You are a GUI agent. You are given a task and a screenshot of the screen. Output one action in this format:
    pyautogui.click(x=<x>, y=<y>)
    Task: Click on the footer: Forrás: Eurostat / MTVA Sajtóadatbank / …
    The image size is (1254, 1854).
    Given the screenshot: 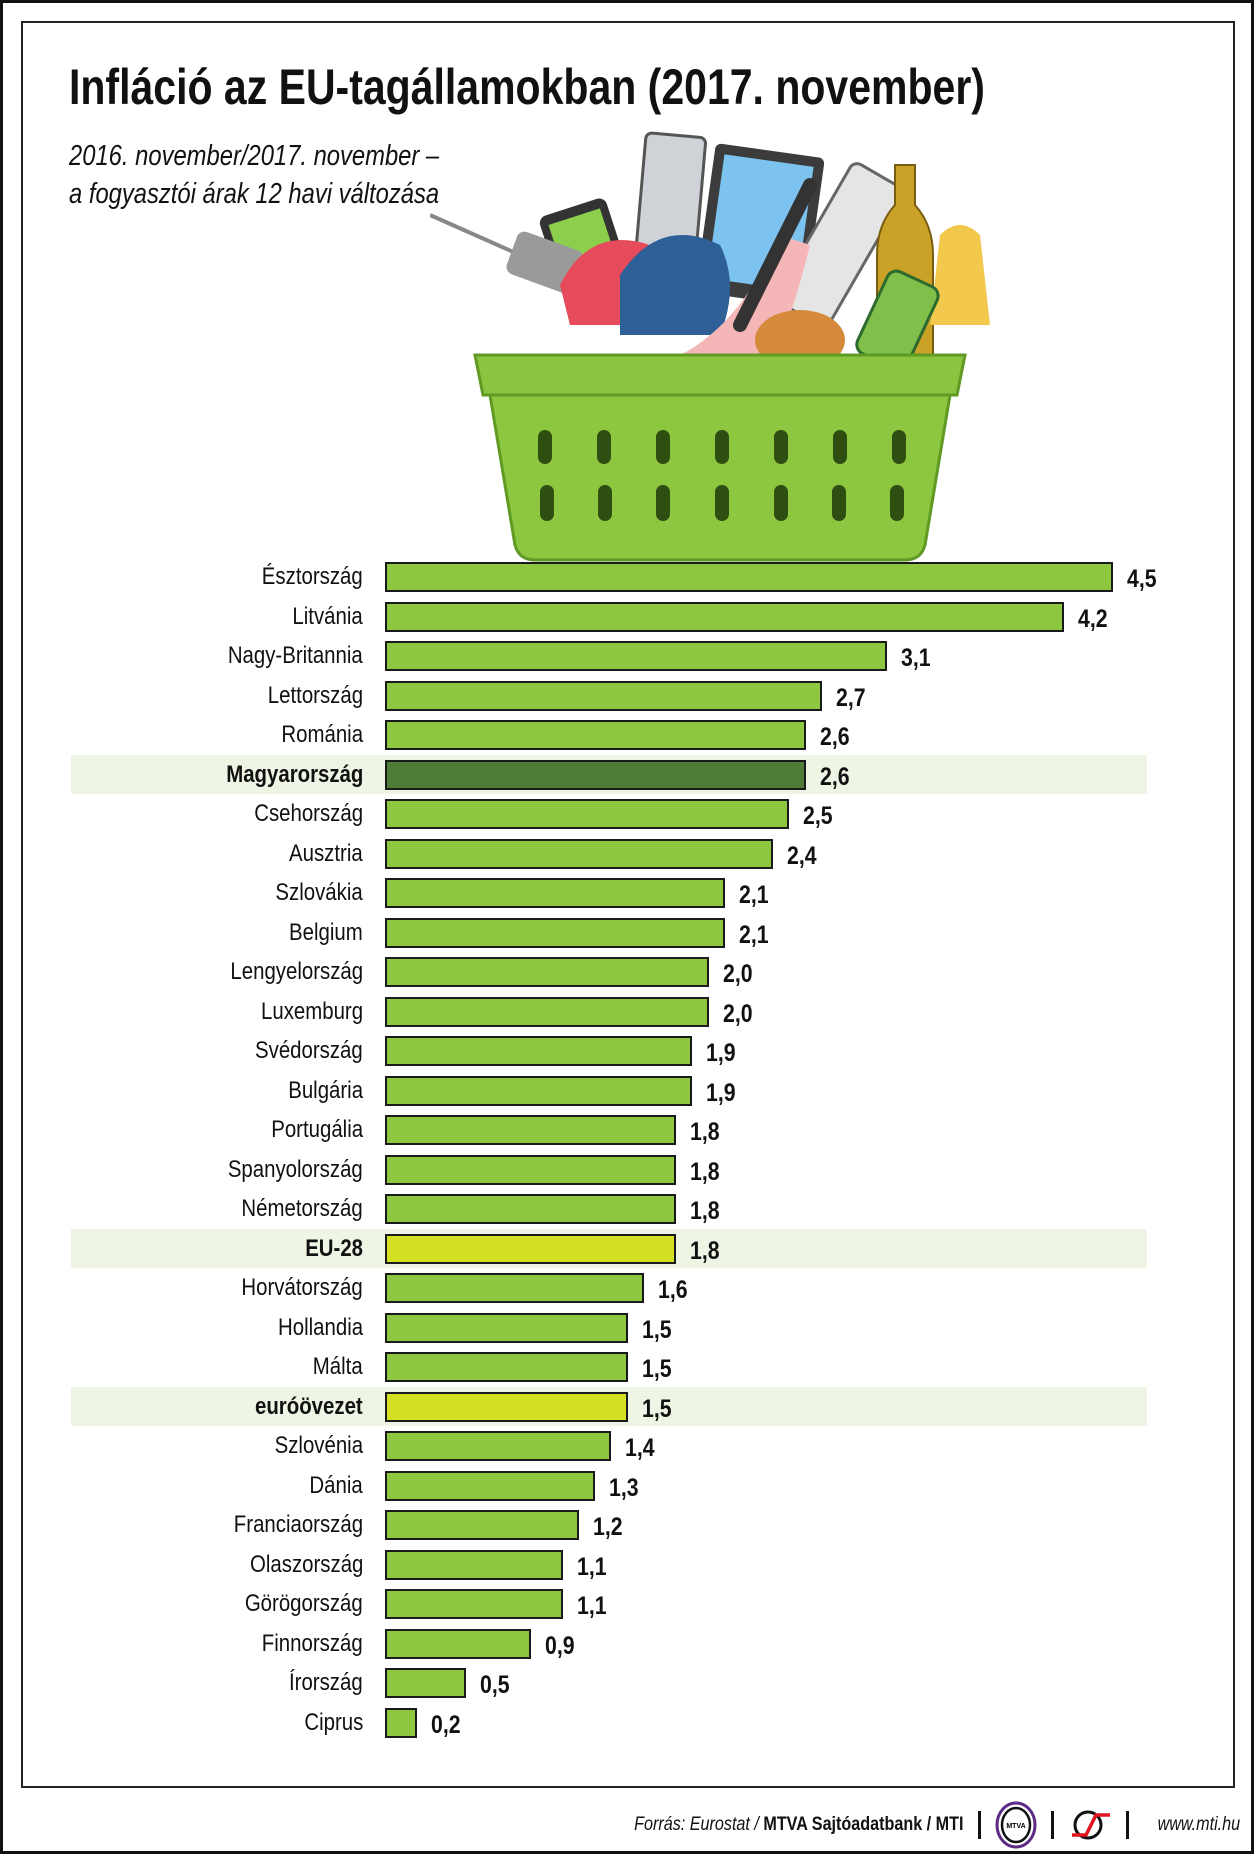 What is the action you would take?
    pyautogui.click(x=908, y=1825)
    